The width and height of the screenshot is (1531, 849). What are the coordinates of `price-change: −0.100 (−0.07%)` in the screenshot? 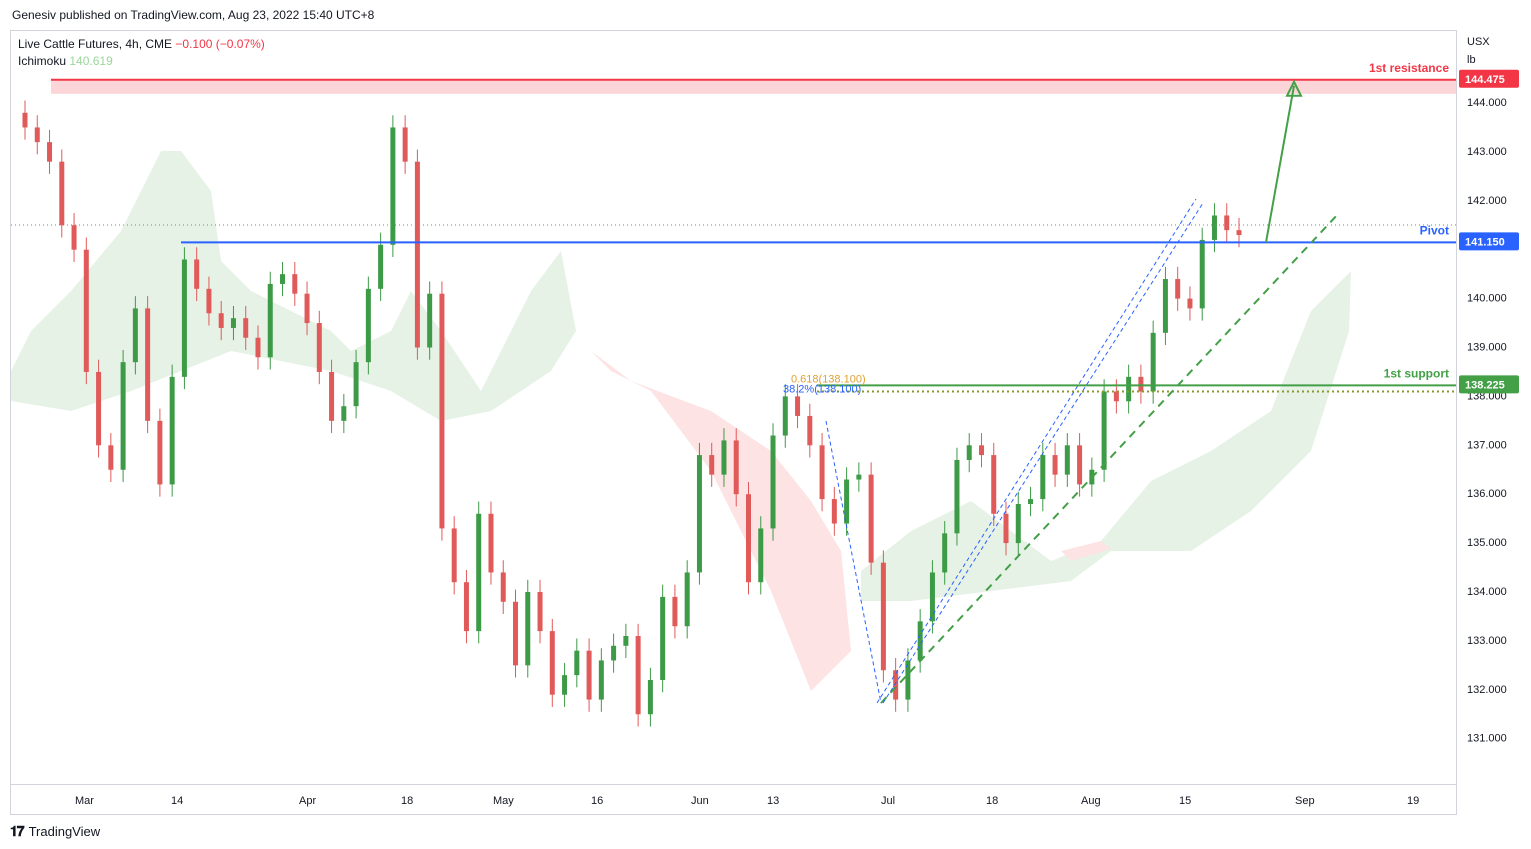 It's located at (220, 44).